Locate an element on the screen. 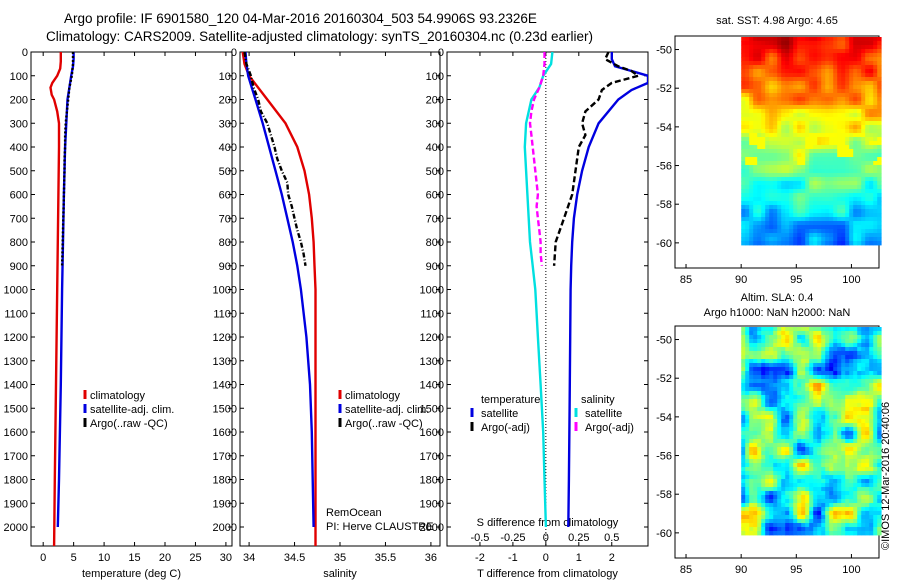 The height and width of the screenshot is (580, 900). depth-tick-label: 1100 is located at coordinates (432, 314).